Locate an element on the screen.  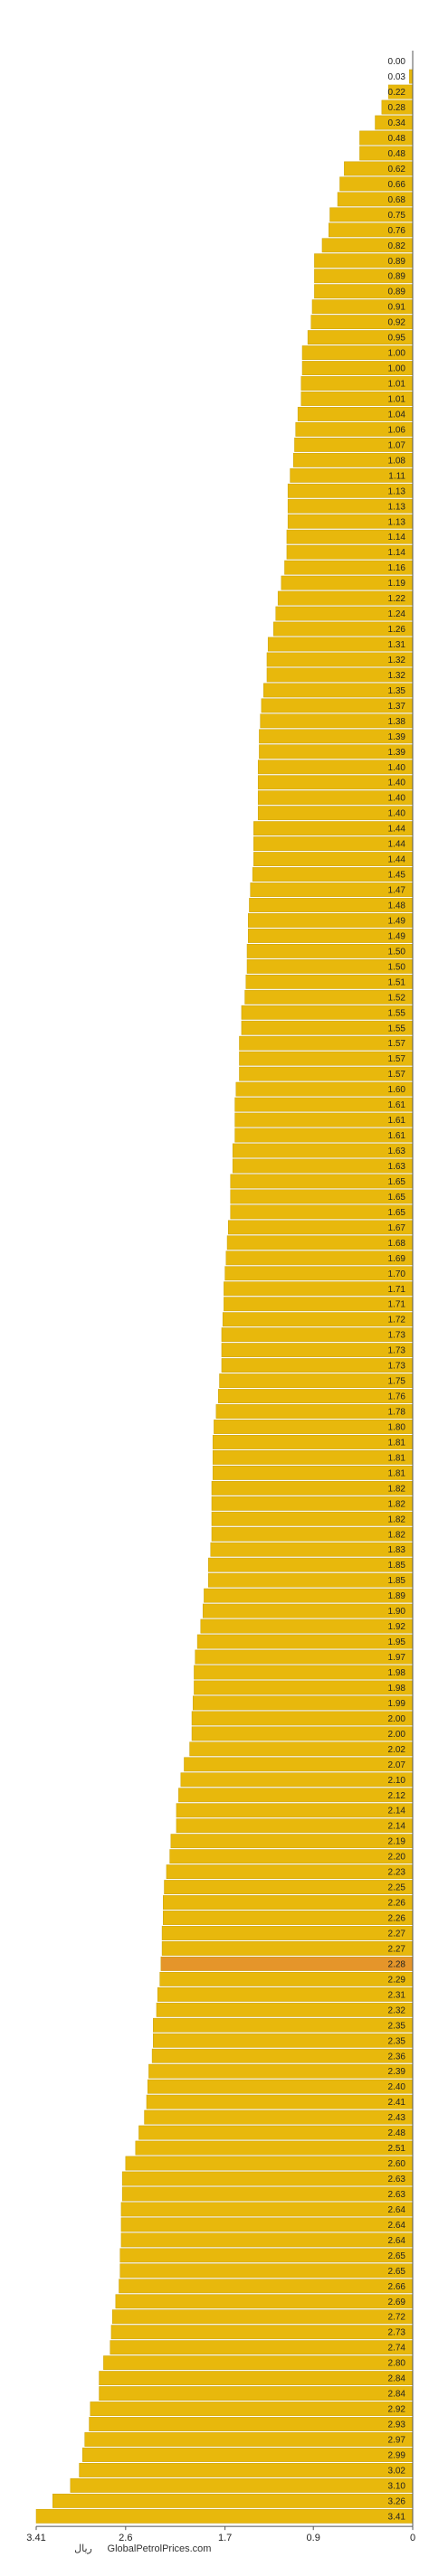
bar-value-label: 1.45 is located at coordinates (397, 876).